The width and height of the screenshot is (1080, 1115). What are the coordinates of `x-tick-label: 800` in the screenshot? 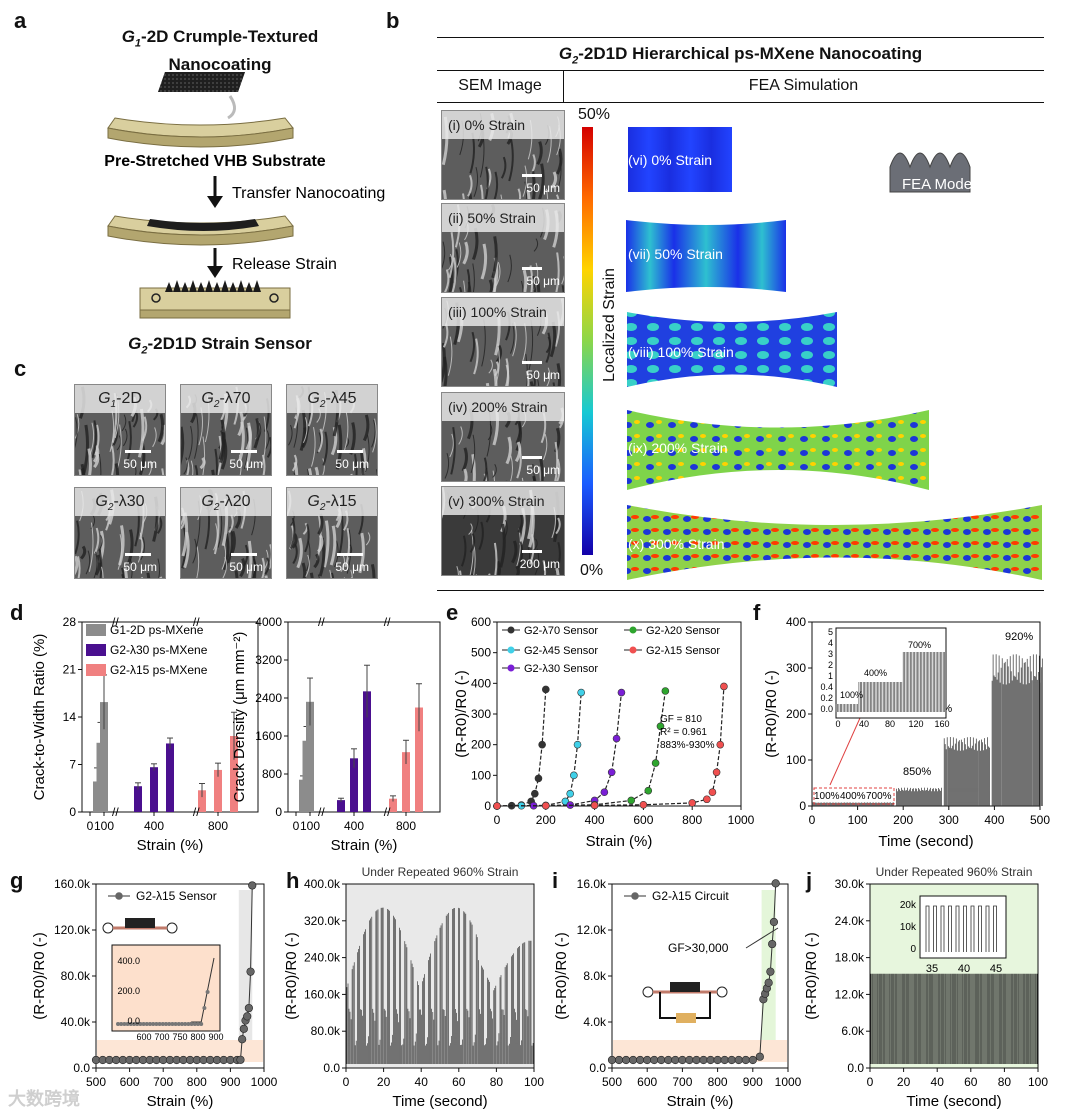 It's located at (197, 1082).